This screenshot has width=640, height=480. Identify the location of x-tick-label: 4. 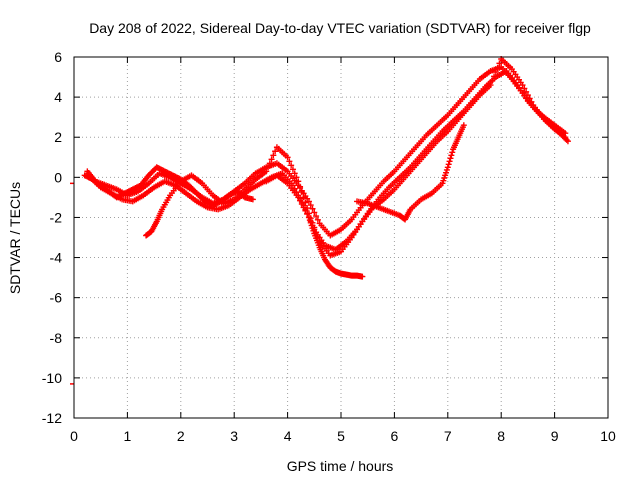
(288, 436).